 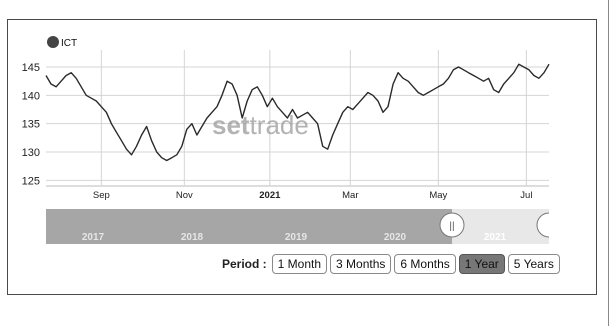 What do you see at coordinates (279, 125) in the screenshot?
I see `watermark-light: trade` at bounding box center [279, 125].